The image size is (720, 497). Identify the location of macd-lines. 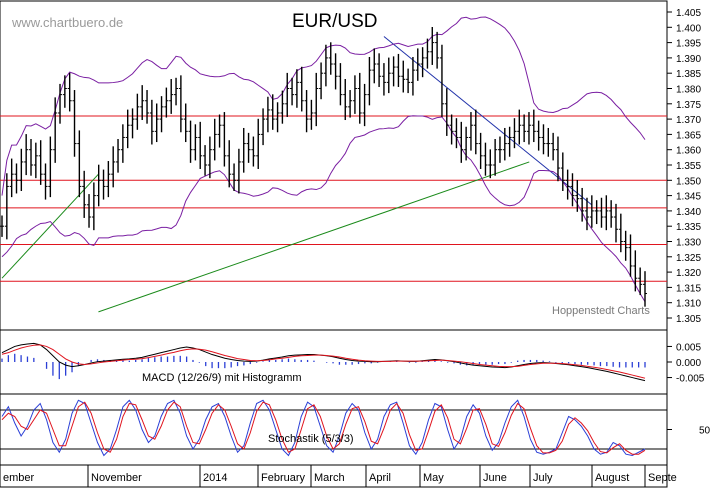
(323, 362).